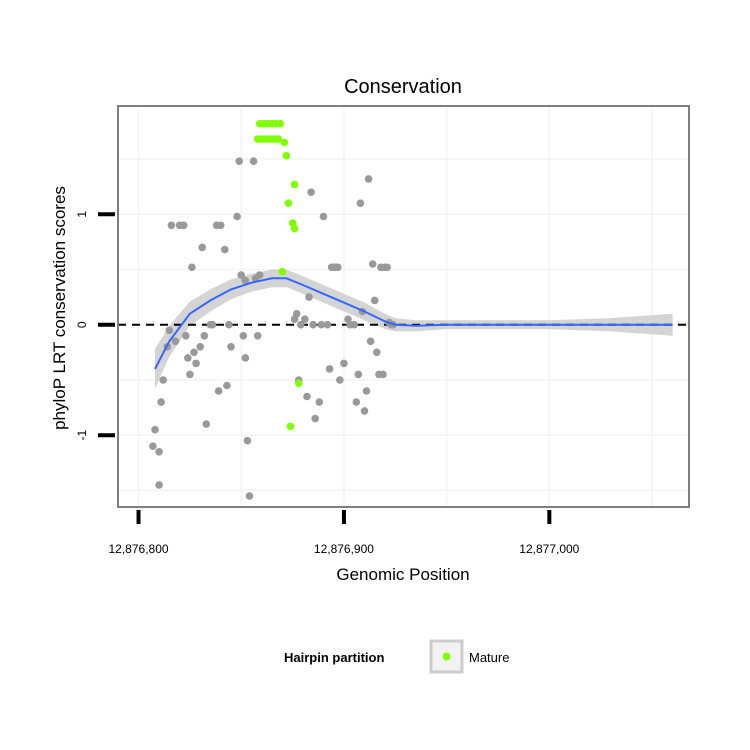 The height and width of the screenshot is (750, 750). Describe the element at coordinates (95, 326) in the screenshot. I see `y-axis: -1 0 1` at that location.